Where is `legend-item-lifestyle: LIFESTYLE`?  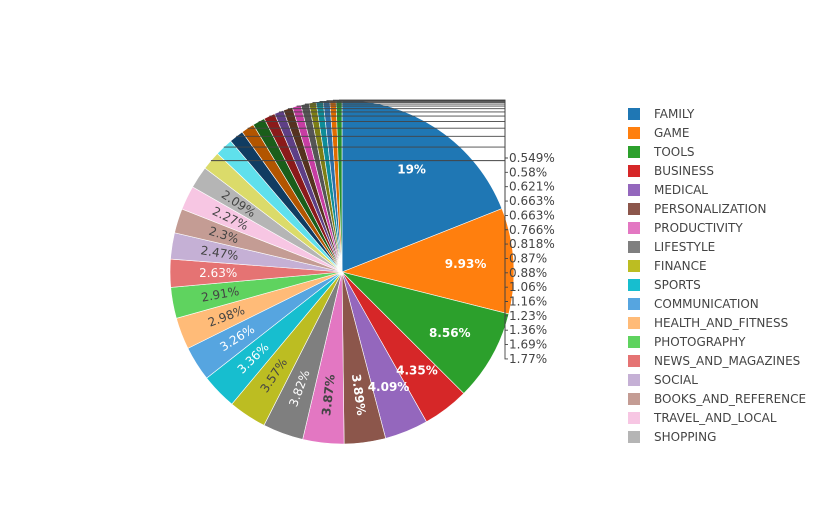
legend-item-lifestyle: LIFESTYLE is located at coordinates (671, 247).